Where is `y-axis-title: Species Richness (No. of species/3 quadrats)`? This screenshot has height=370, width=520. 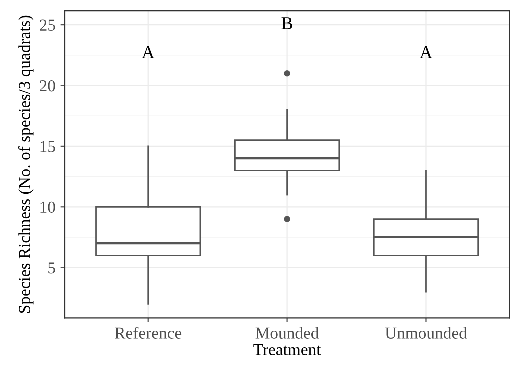 y-axis-title: Species Richness (No. of species/3 quadrats) is located at coordinates (26, 165).